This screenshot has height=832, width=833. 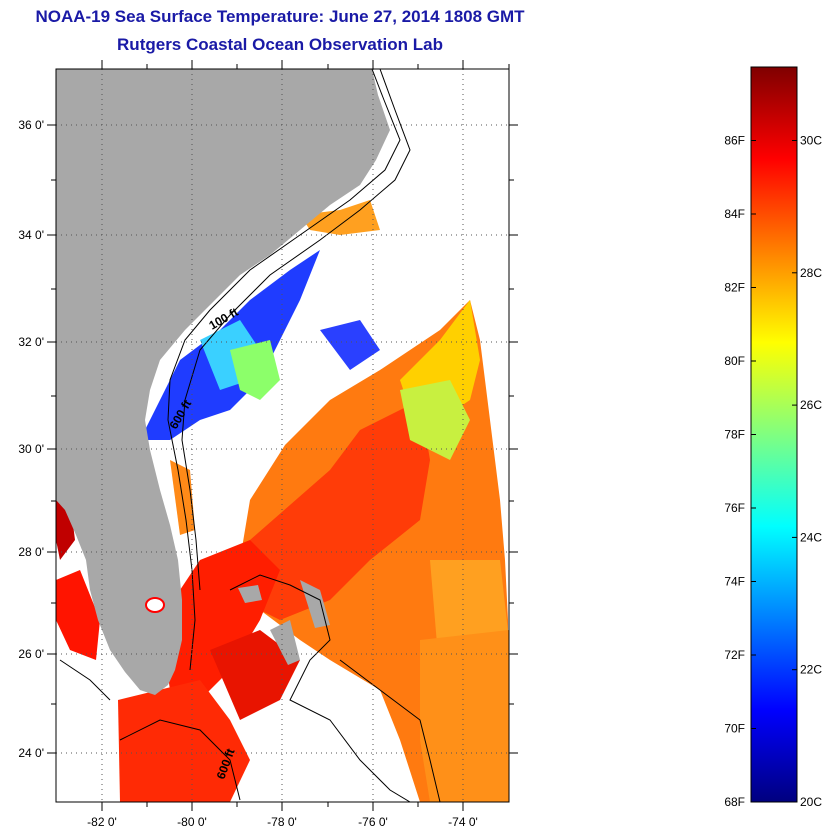 I want to click on colorbar-c-label: 24C, so click(x=811, y=537).